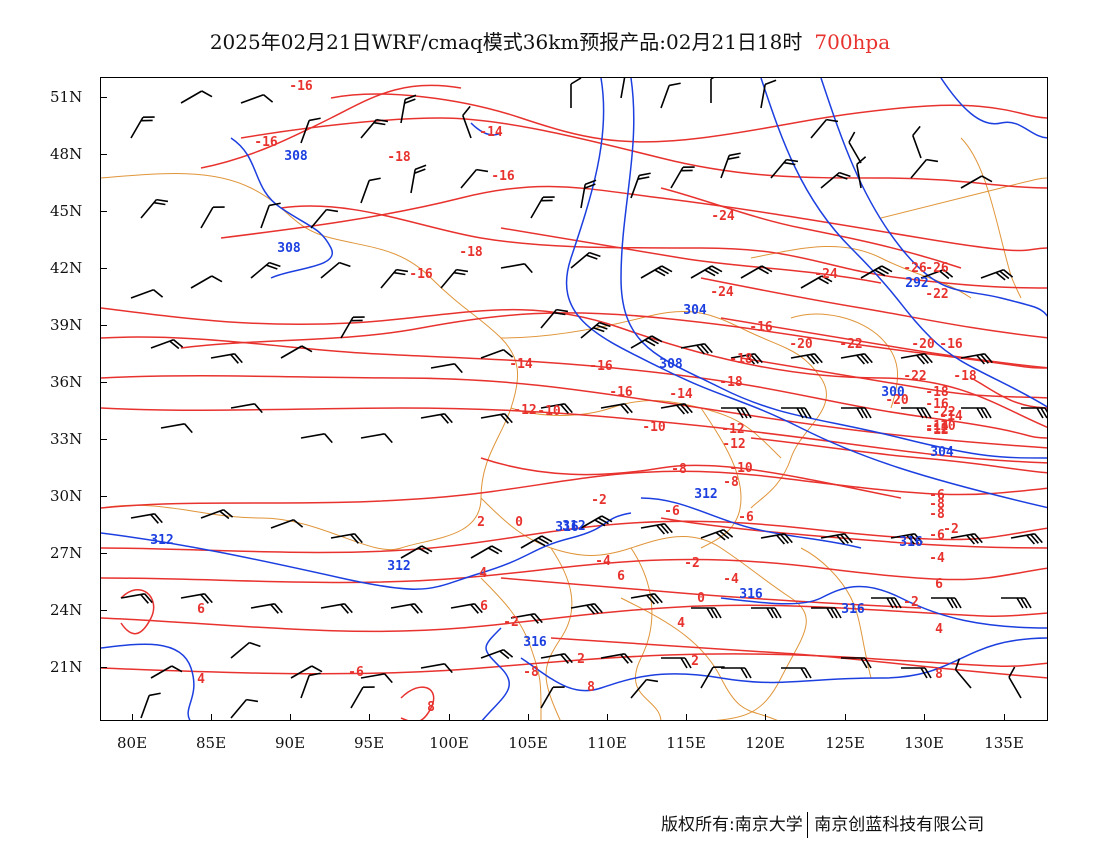 The height and width of the screenshot is (850, 1100). Describe the element at coordinates (66, 553) in the screenshot. I see `lat-label: 27N` at that location.